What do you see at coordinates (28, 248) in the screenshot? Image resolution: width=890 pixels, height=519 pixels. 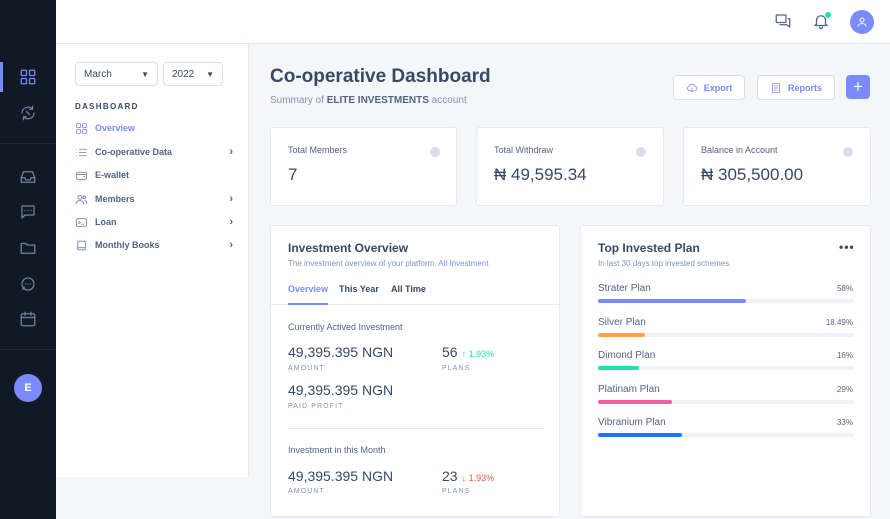 I see `folder-icon` at bounding box center [28, 248].